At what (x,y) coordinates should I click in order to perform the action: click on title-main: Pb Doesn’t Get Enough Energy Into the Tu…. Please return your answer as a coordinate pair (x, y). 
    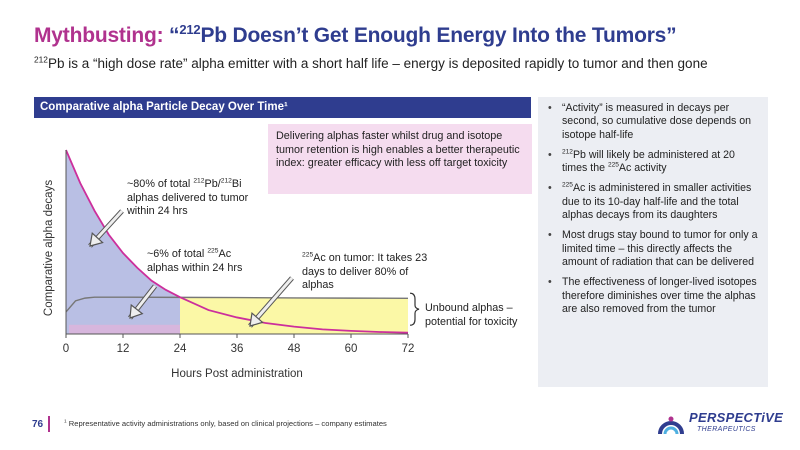
    Looking at the image, I should click on (438, 35).